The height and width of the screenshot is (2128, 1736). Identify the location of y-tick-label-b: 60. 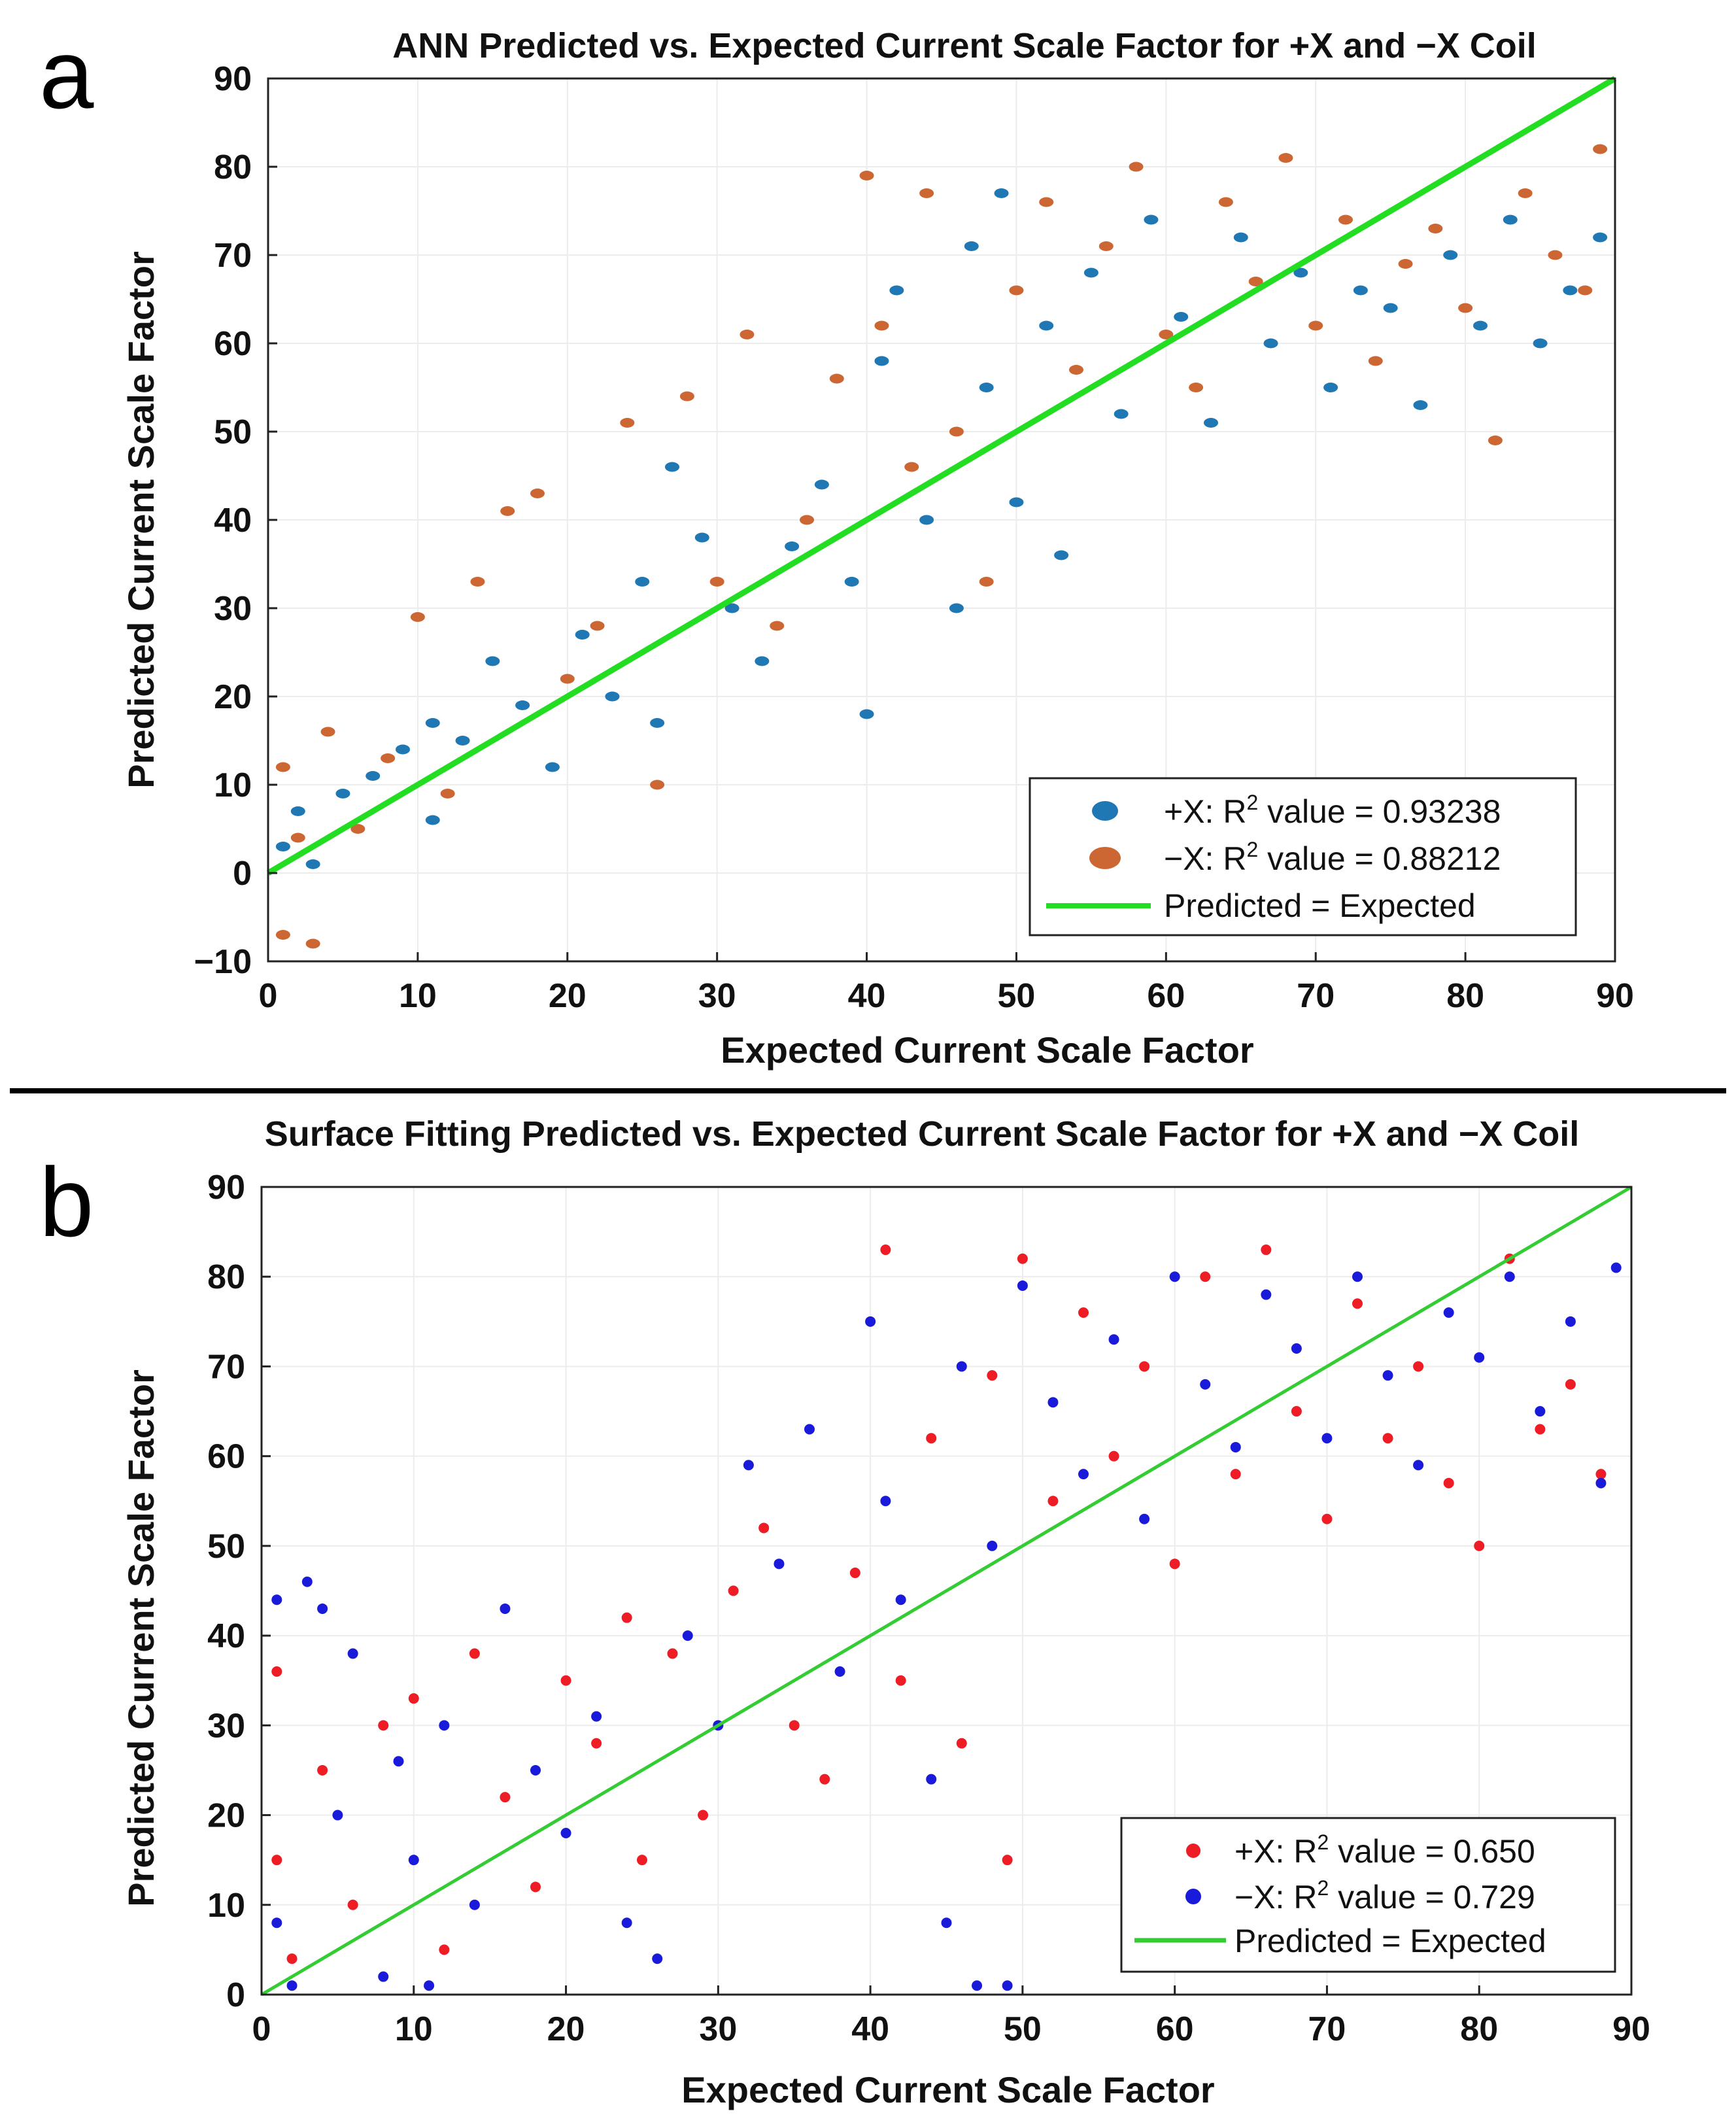
(226, 1457).